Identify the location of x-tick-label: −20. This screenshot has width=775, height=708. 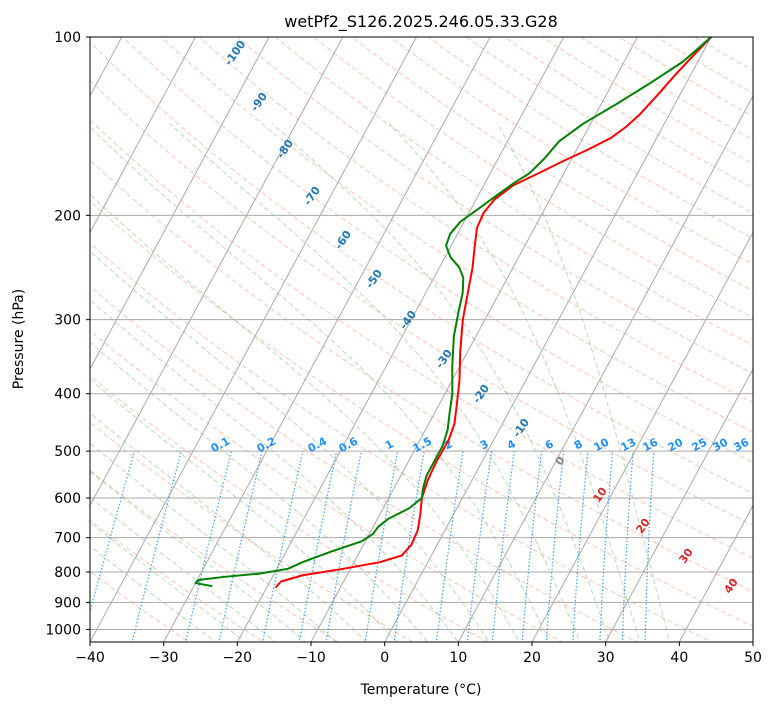
(238, 658).